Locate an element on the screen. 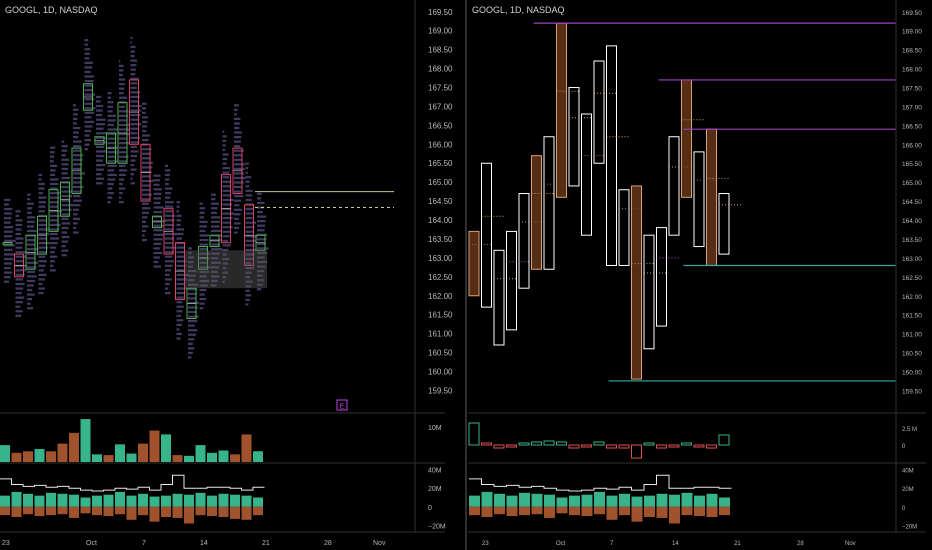 This screenshot has height=550, width=932. y-tick-label: 169.50 is located at coordinates (440, 12).